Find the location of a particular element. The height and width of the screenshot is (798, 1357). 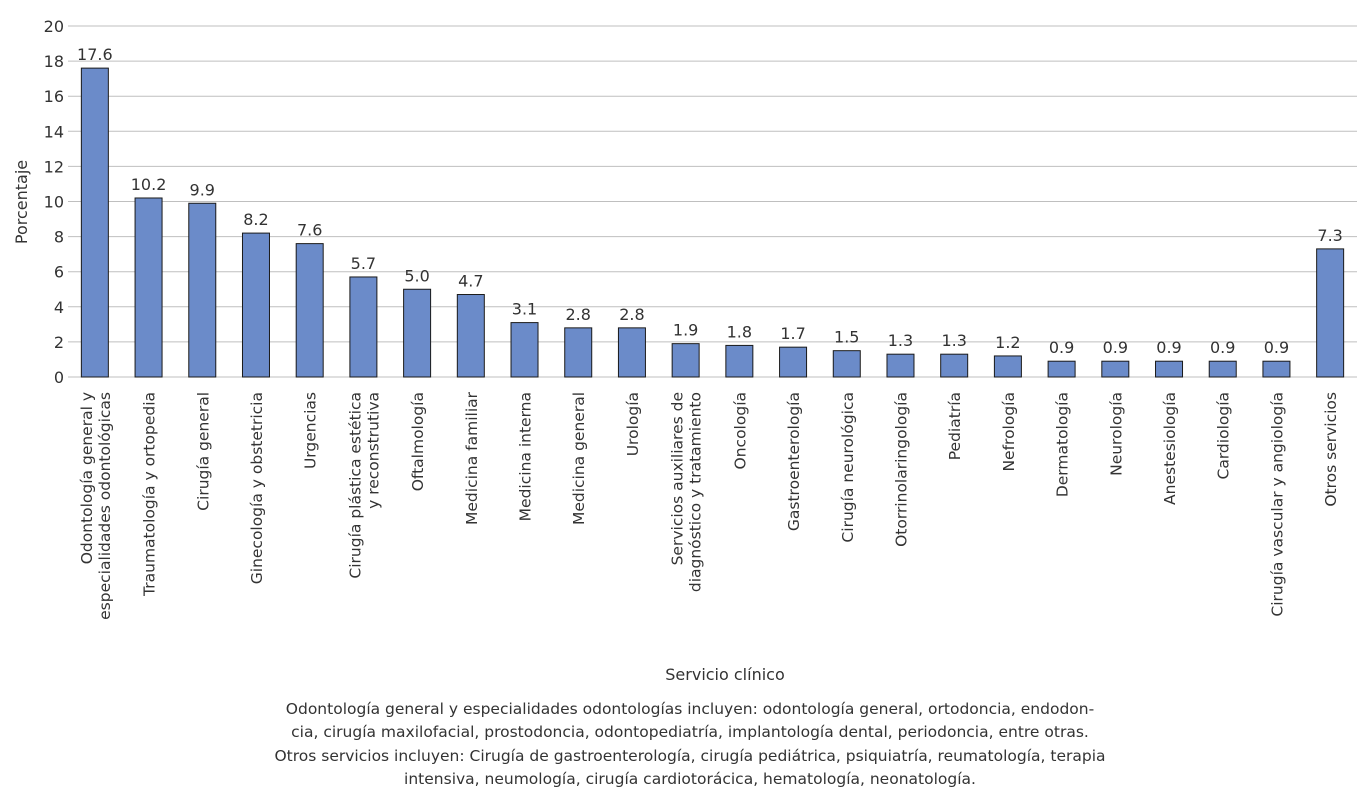

x-tick-label: Ginecología y obstetricia is located at coordinates (257, 488).